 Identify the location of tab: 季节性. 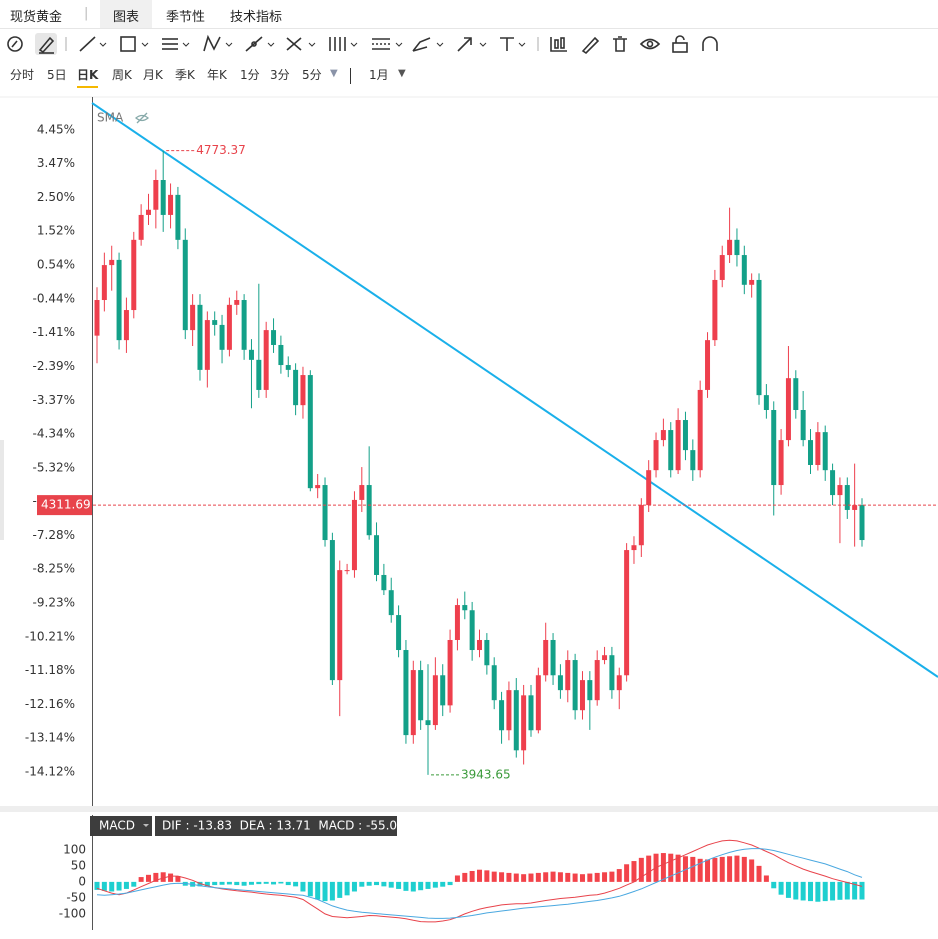
(186, 17).